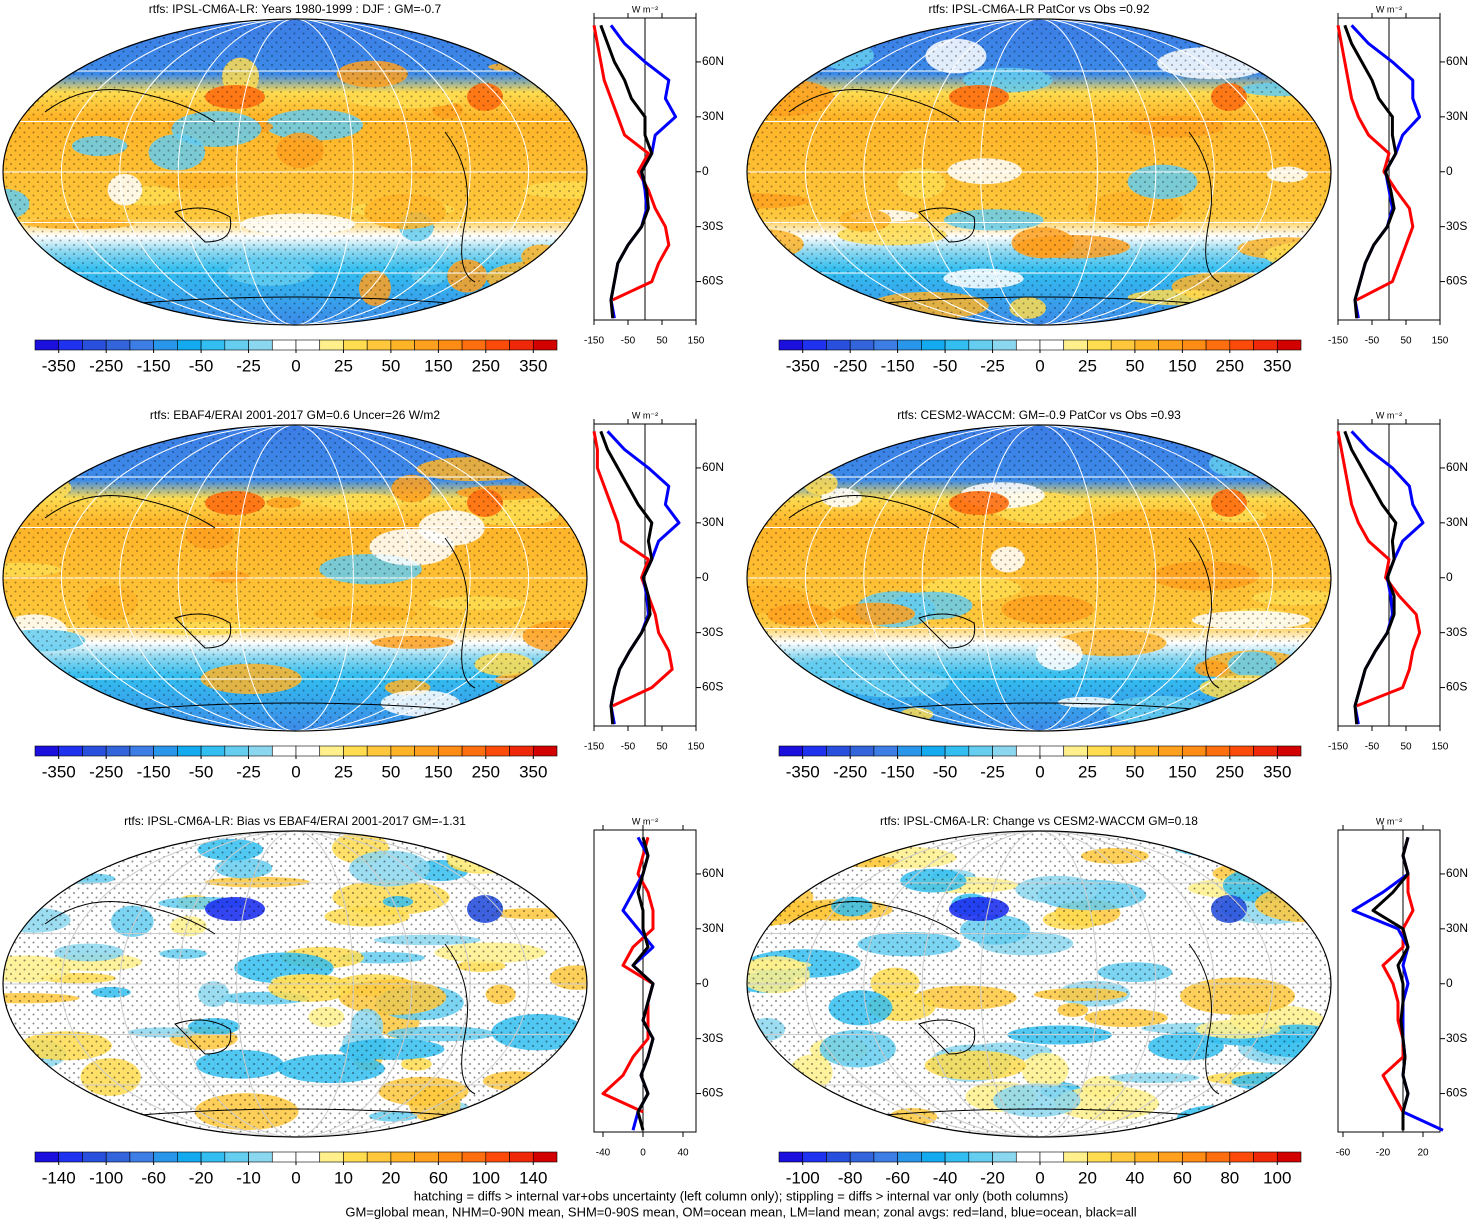 This screenshot has height=1221, width=1483. Describe the element at coordinates (1423, 1153) in the screenshot. I see `x-tick-label: 20` at that location.